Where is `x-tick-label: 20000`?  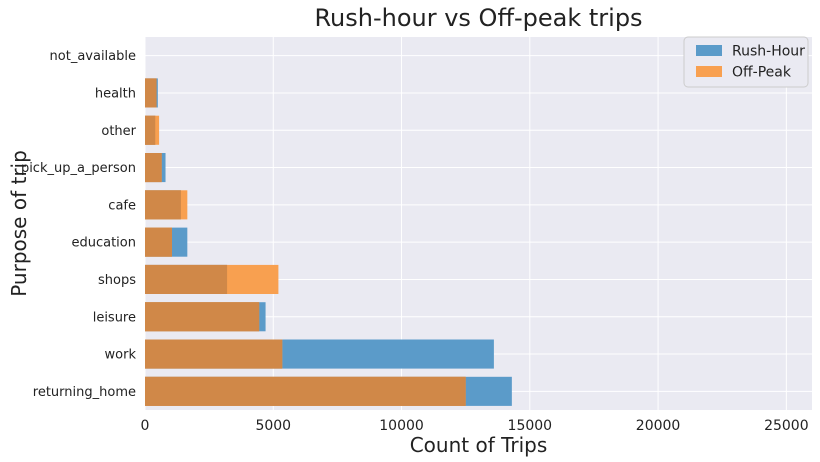 x-tick-label: 20000 is located at coordinates (658, 426).